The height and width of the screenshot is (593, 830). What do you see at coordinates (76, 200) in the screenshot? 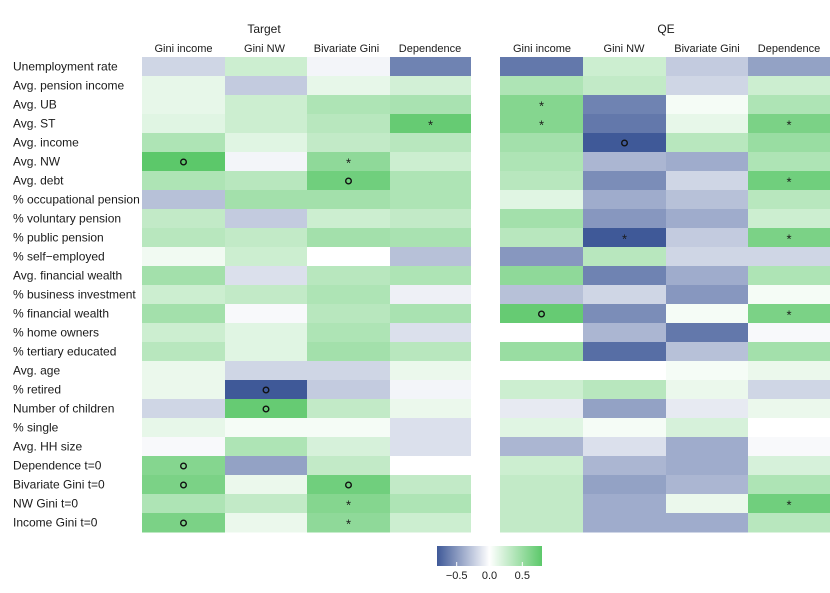
I see `row-label: % occupational pension` at bounding box center [76, 200].